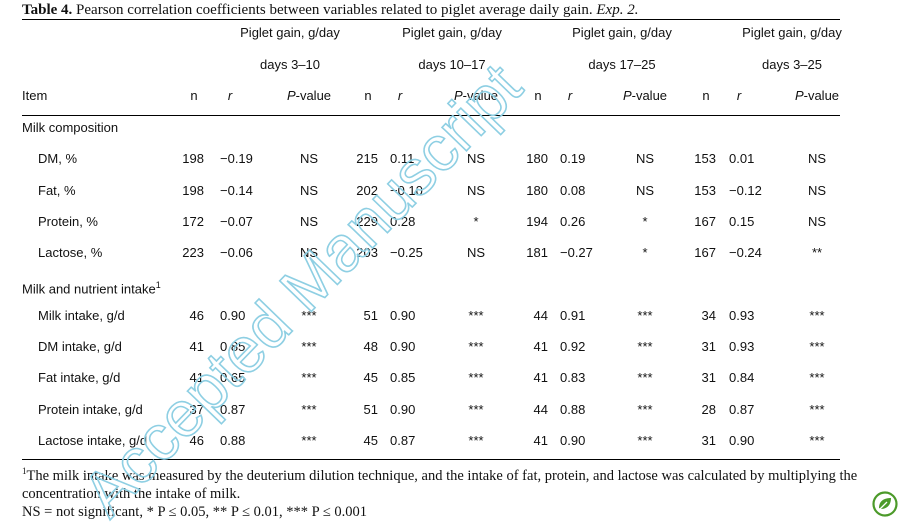 The width and height of the screenshot is (906, 523). What do you see at coordinates (431, 459) in the screenshot?
I see `bottom-rule` at bounding box center [431, 459].